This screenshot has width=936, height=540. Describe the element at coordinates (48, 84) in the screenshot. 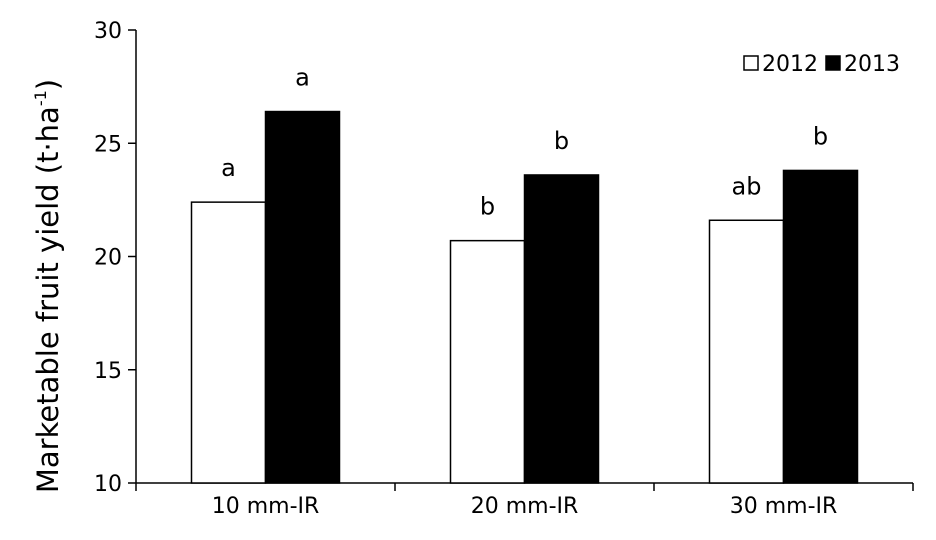

I see `y-axis-label-close: )` at that location.